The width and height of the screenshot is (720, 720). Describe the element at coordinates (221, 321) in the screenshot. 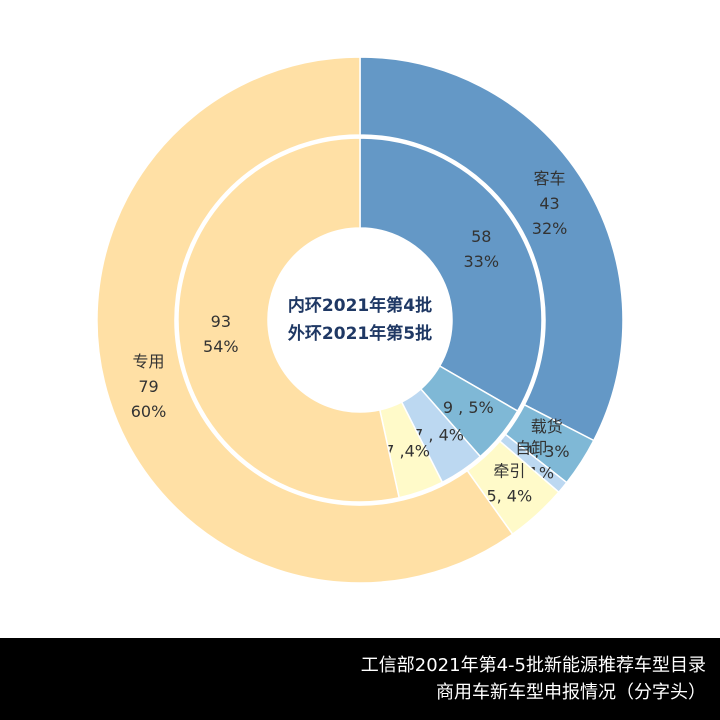

I see `value-label: 93` at that location.